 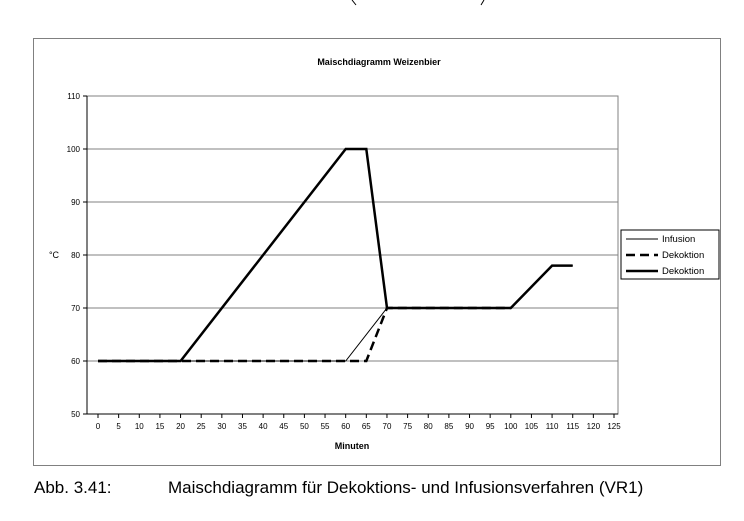 What do you see at coordinates (469, 426) in the screenshot?
I see `x-tick-label: 90` at bounding box center [469, 426].